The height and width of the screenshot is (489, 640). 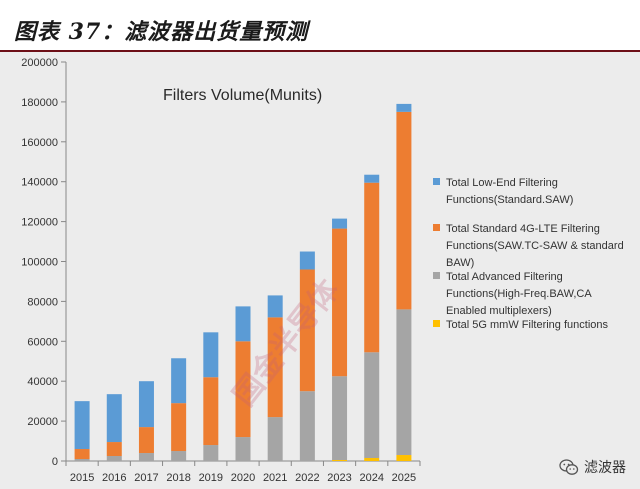 What do you see at coordinates (499, 311) in the screenshot?
I see `legend-label: Enabled multiplexers)` at bounding box center [499, 311].